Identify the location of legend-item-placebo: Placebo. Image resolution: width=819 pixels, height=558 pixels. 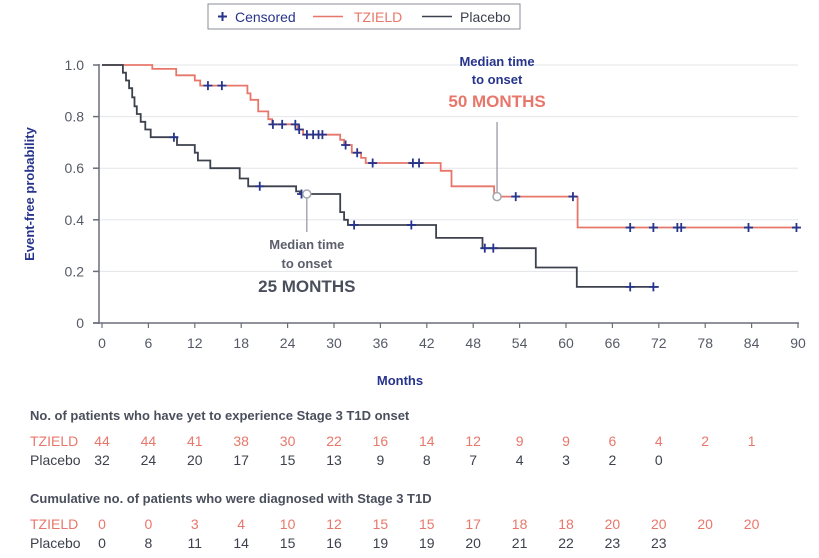
(466, 17).